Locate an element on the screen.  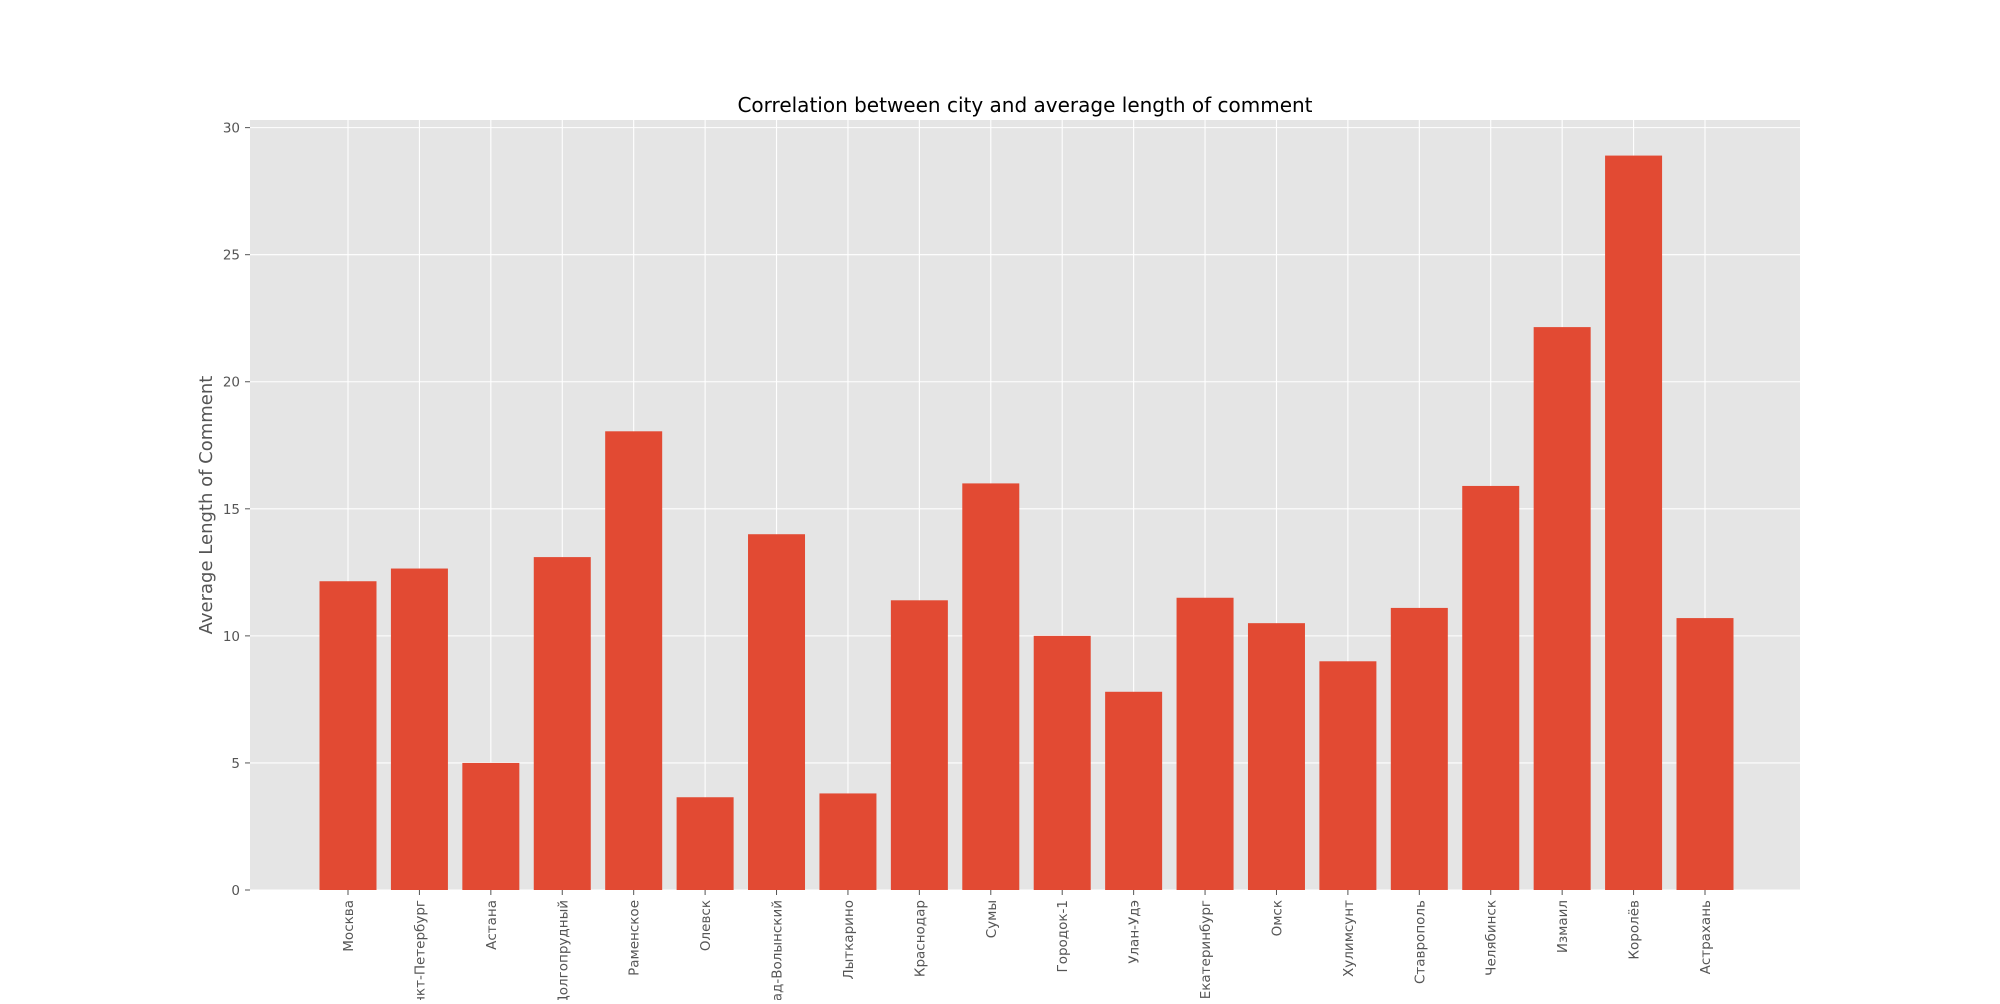
x-tick-label: Лыткарино is located at coordinates (849, 940).